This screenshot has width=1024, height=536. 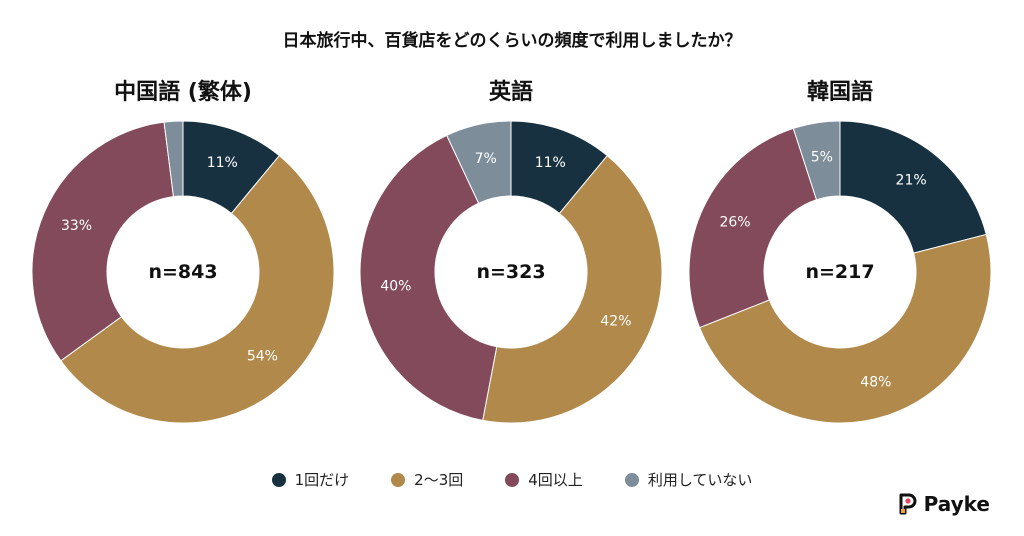 What do you see at coordinates (76, 226) in the screenshot?
I see `data-label-chinese-four-plus: 33%` at bounding box center [76, 226].